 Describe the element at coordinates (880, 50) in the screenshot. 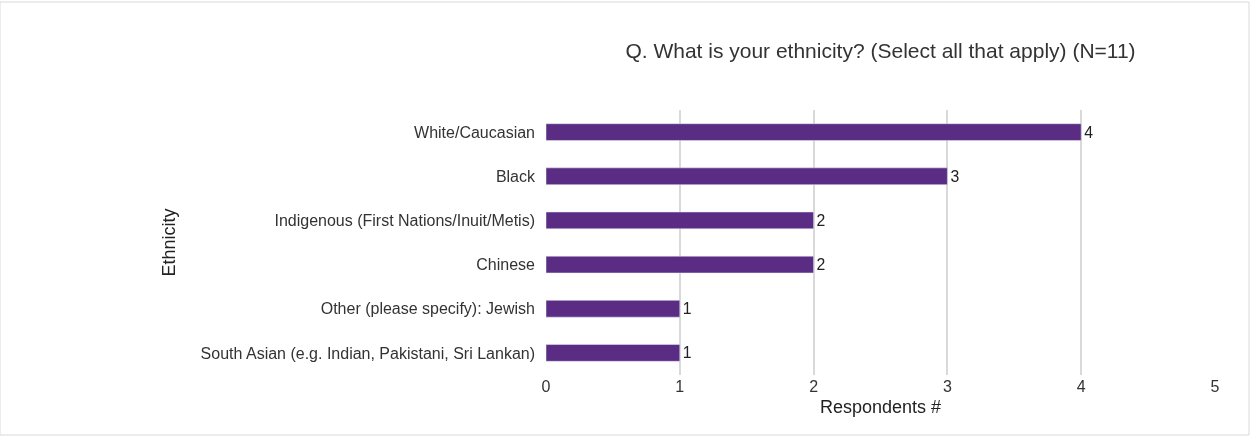

I see `chart-title: Q. What is your ethnicity? (Select all that apply) (N=11)` at that location.